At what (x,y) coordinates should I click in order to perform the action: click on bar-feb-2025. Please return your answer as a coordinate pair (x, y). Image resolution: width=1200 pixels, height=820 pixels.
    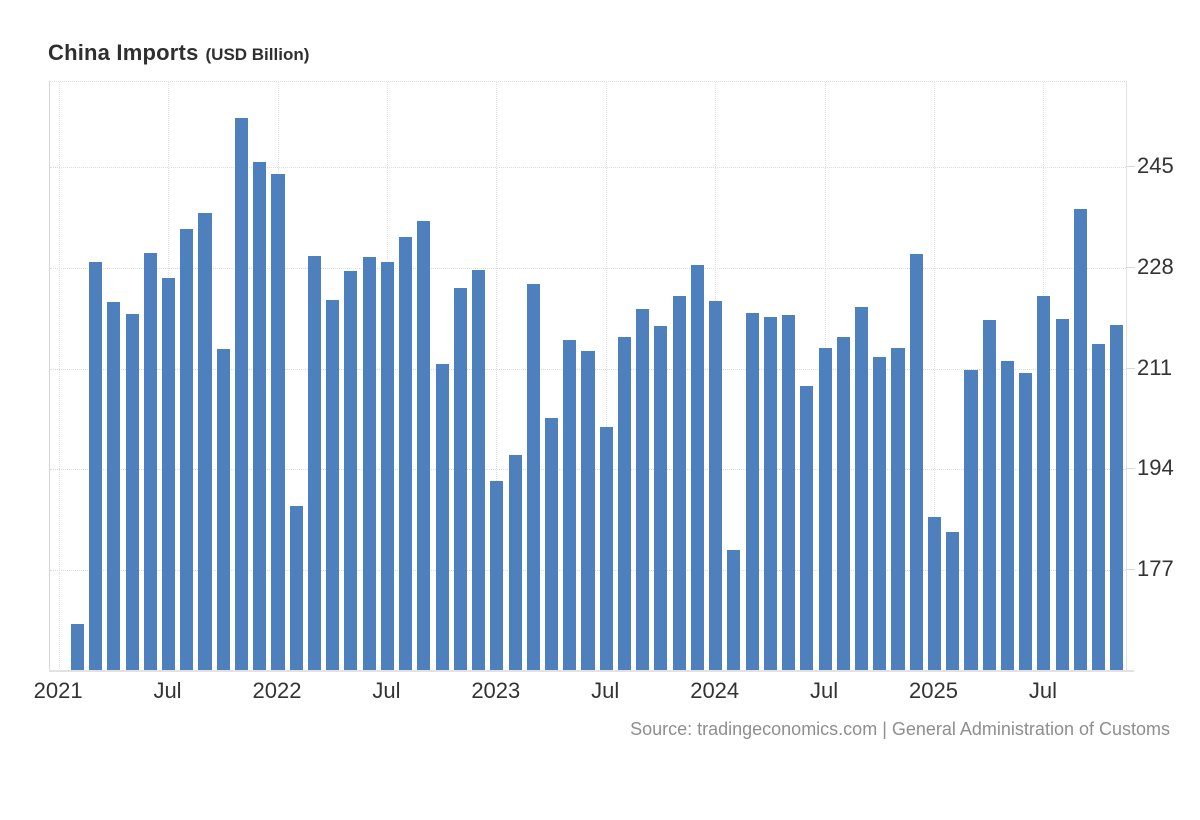
    Looking at the image, I should click on (953, 601).